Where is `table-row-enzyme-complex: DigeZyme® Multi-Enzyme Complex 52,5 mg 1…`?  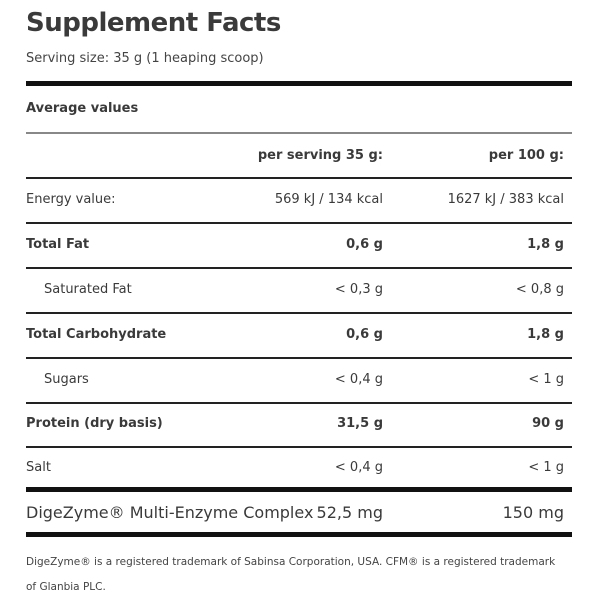 table-row-enzyme-complex: DigeZyme® Multi-Enzyme Complex 52,5 mg 1… is located at coordinates (295, 513).